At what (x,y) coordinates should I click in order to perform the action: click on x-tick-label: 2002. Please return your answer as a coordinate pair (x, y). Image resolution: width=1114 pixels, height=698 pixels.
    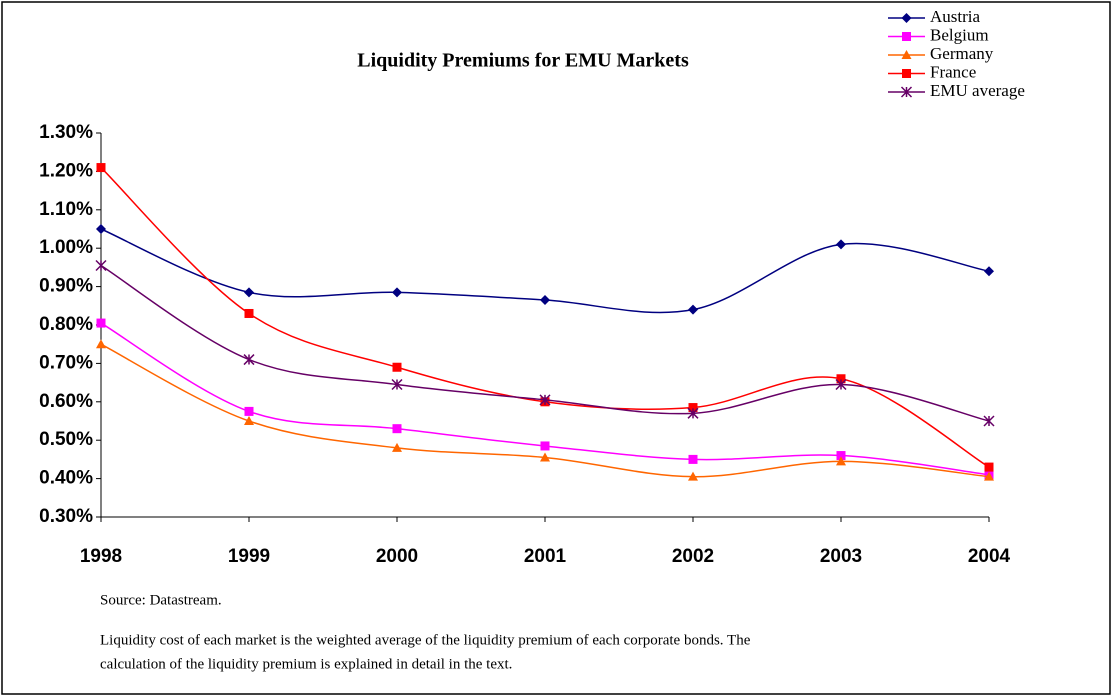
    Looking at the image, I should click on (693, 556).